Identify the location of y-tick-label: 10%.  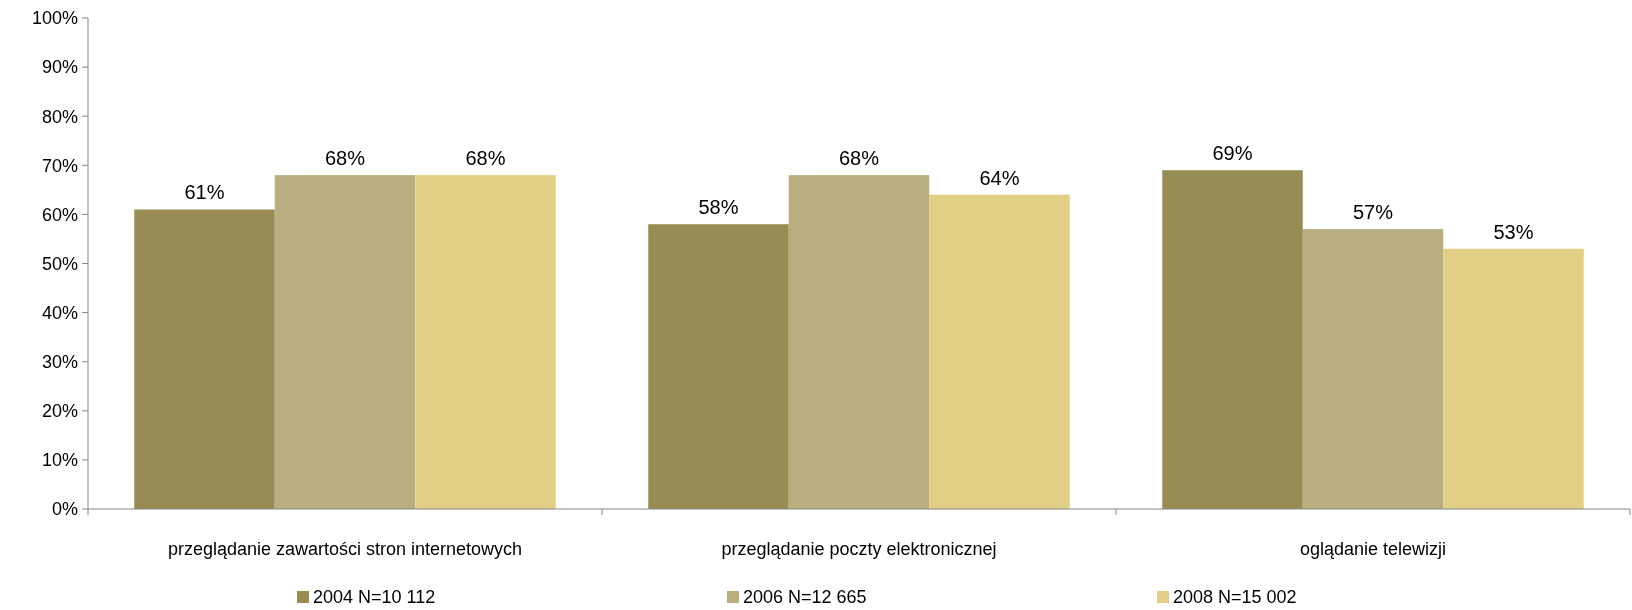
(59, 460).